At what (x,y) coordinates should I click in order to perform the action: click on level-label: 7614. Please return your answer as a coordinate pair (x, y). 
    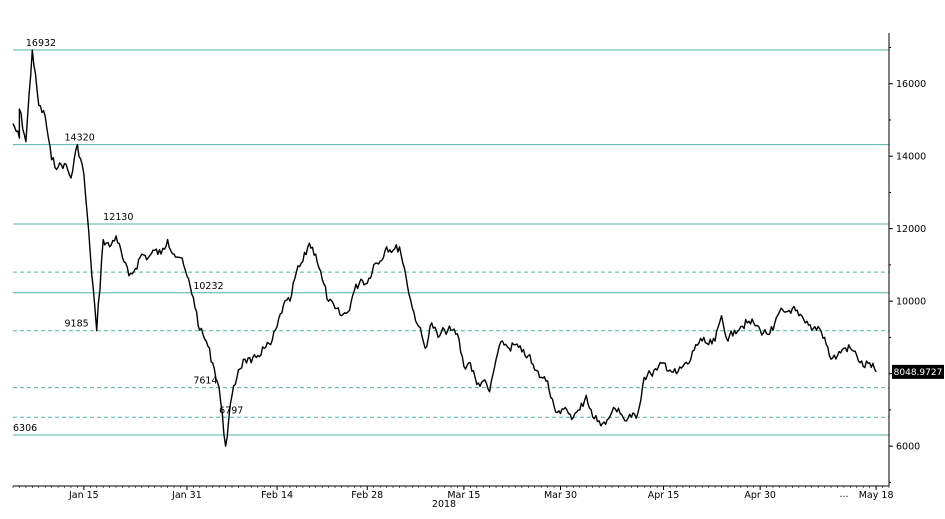
    Looking at the image, I should click on (205, 381).